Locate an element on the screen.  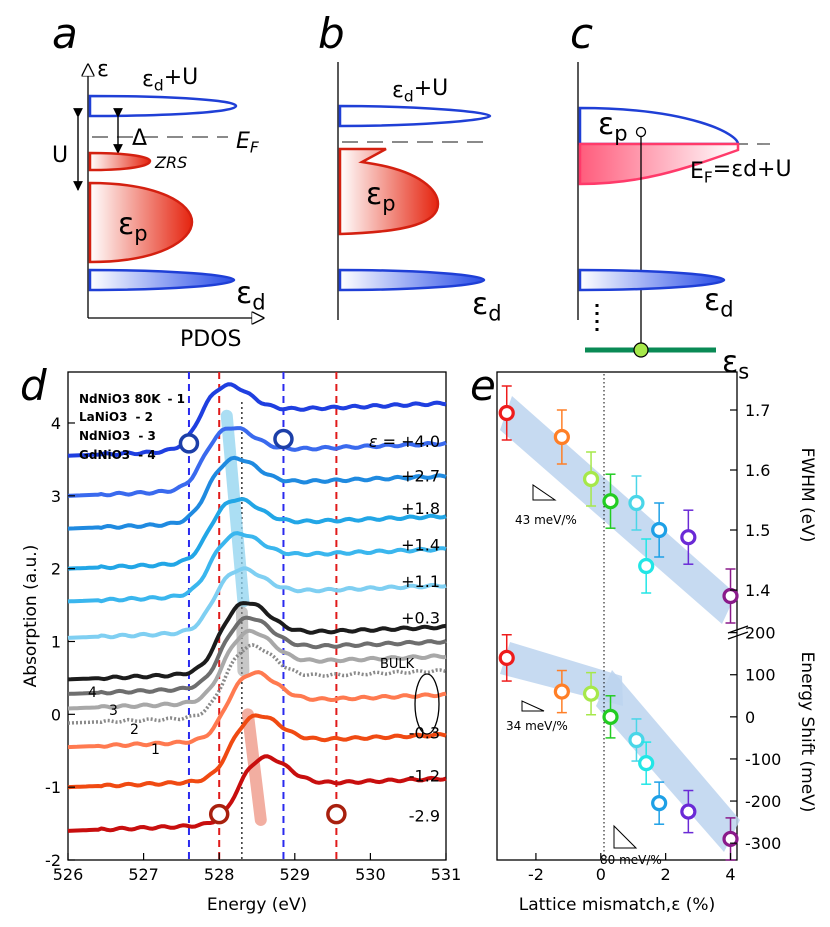
y-tick-label: -1 is located at coordinates (53, 787).